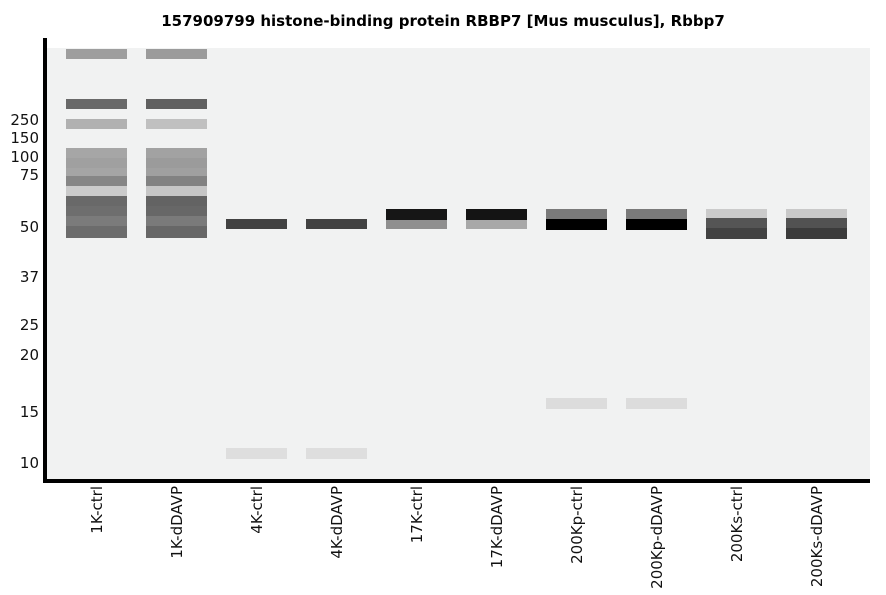  Describe the element at coordinates (656, 537) in the screenshot. I see `lane-label: 200Kp-dDAVP` at that location.